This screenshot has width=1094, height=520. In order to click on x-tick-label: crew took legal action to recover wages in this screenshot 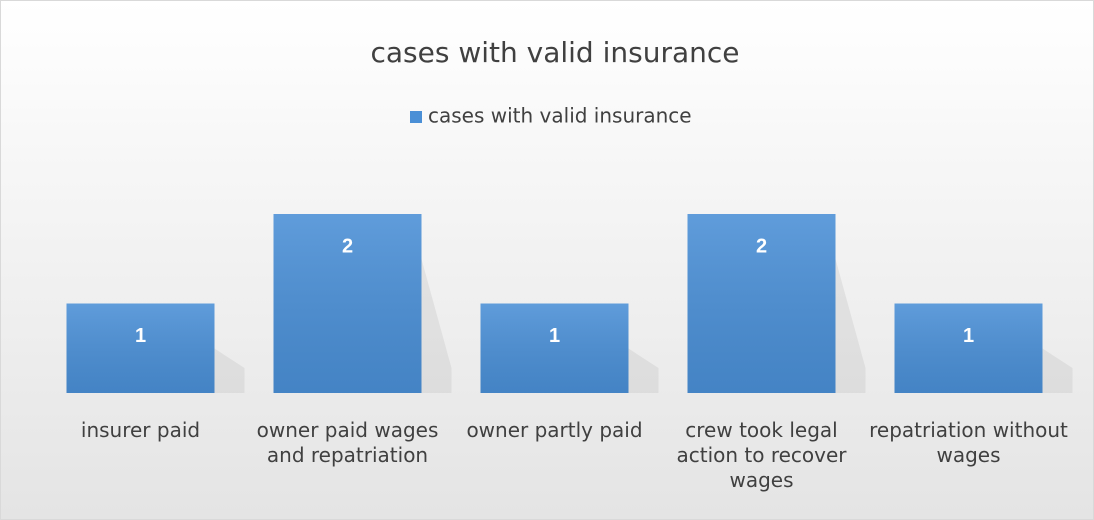, I will do `click(761, 455)`.